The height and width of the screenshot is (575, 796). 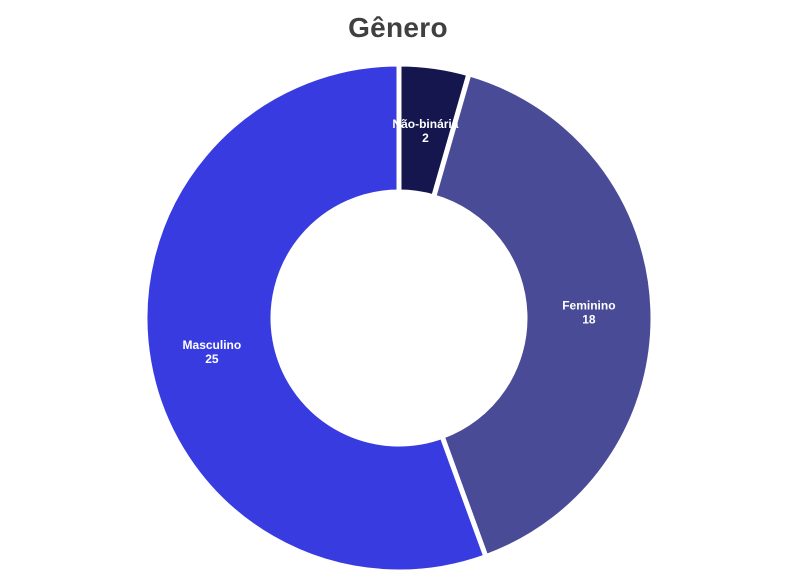 What do you see at coordinates (588, 305) in the screenshot?
I see `slice-label-feminino: Feminino` at bounding box center [588, 305].